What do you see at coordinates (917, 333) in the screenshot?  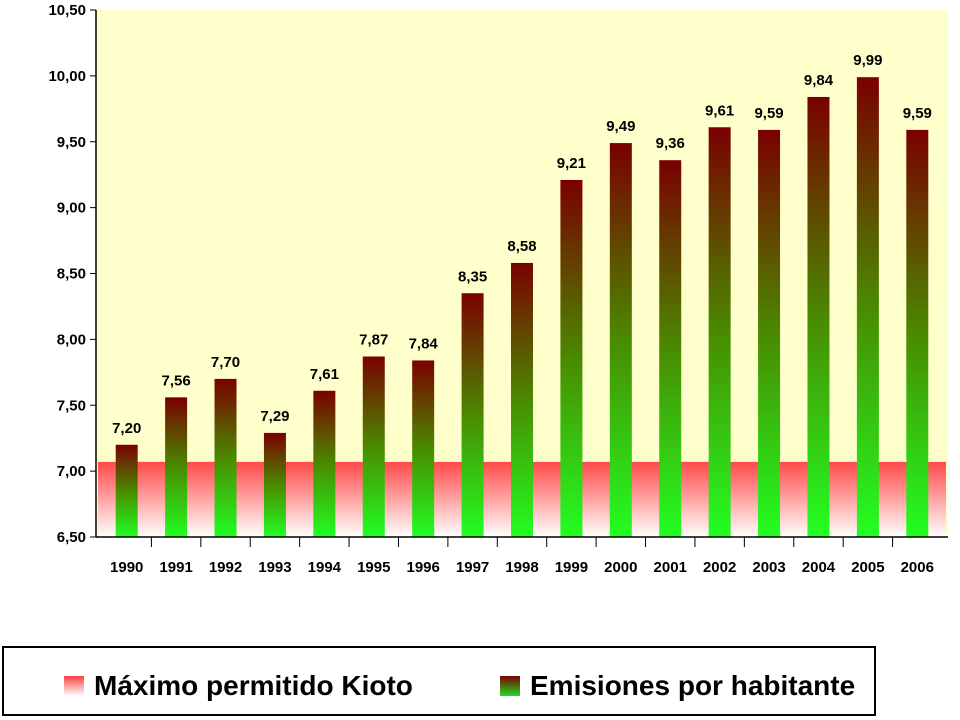 I see `bar-2006` at bounding box center [917, 333].